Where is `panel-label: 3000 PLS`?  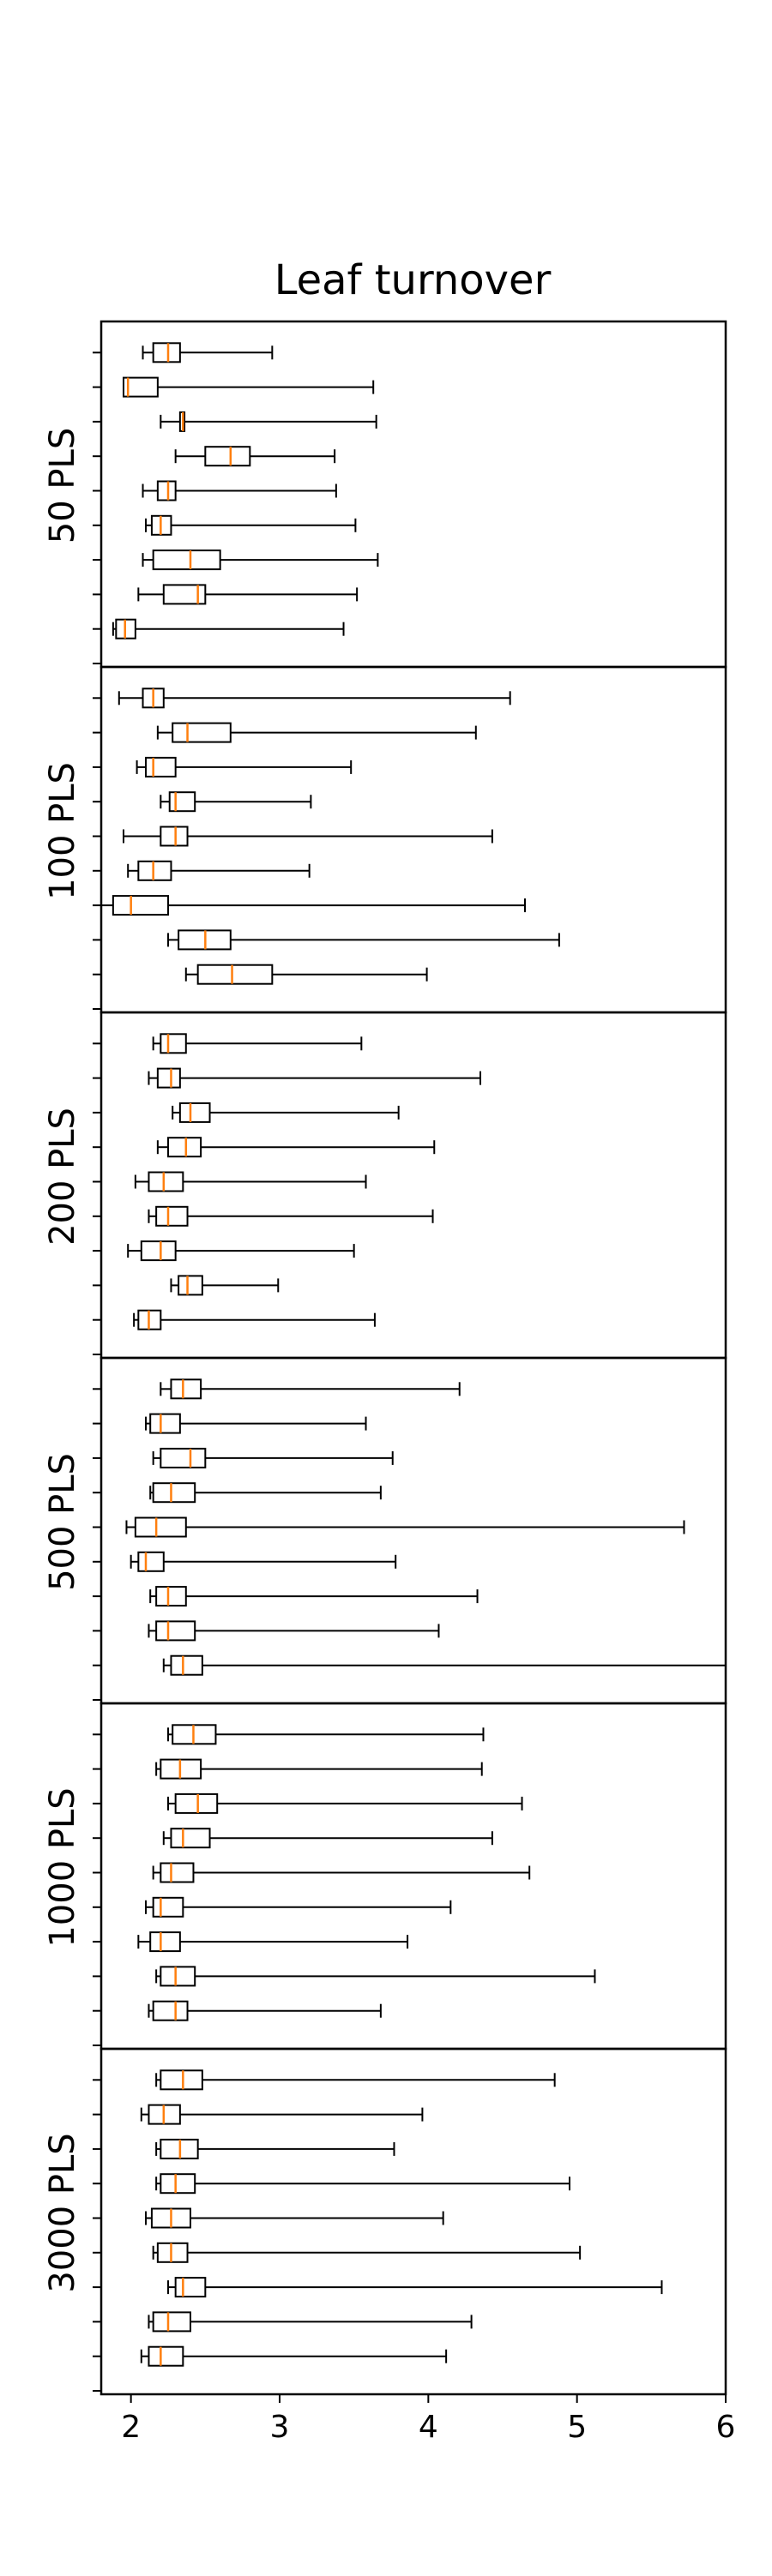 panel-label: 3000 PLS is located at coordinates (62, 2212).